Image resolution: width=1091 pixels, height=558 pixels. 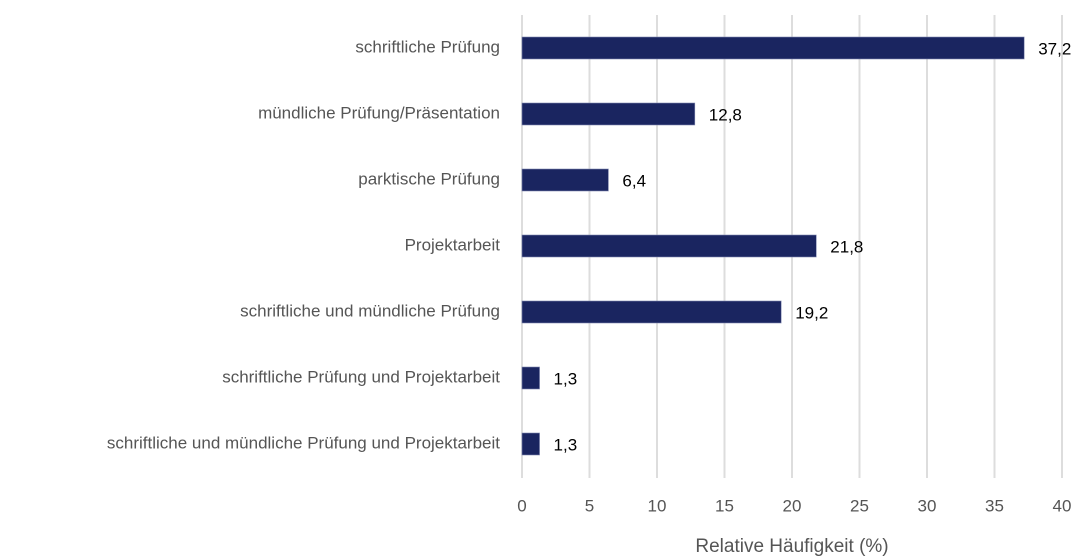 What do you see at coordinates (859, 505) in the screenshot?
I see `x-tick-label: 25` at bounding box center [859, 505].